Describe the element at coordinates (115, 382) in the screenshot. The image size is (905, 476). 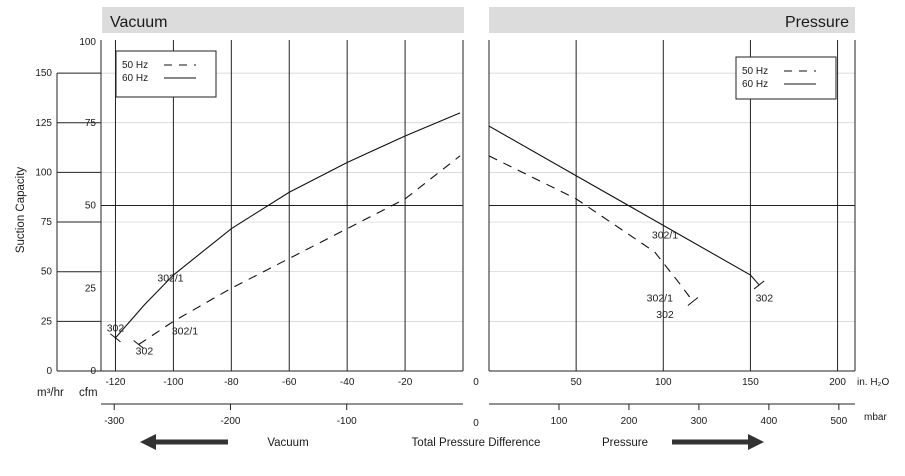
I see `x-tick-in-h2o: -120` at that location.